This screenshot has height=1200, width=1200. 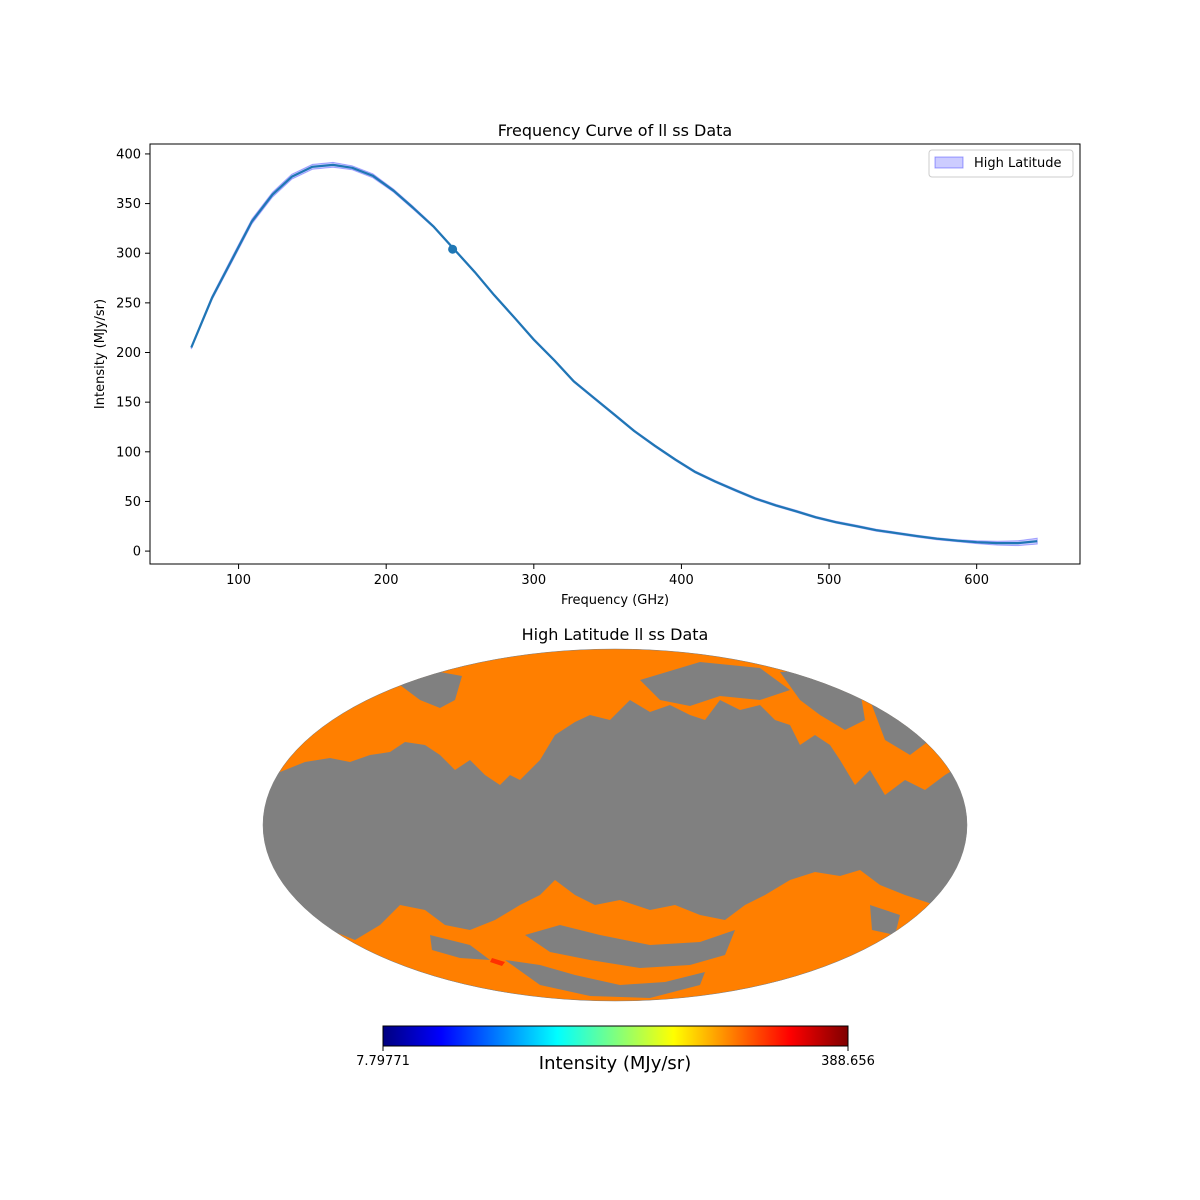 What do you see at coordinates (128, 452) in the screenshot?
I see `y-tick-label-100: 100` at bounding box center [128, 452].